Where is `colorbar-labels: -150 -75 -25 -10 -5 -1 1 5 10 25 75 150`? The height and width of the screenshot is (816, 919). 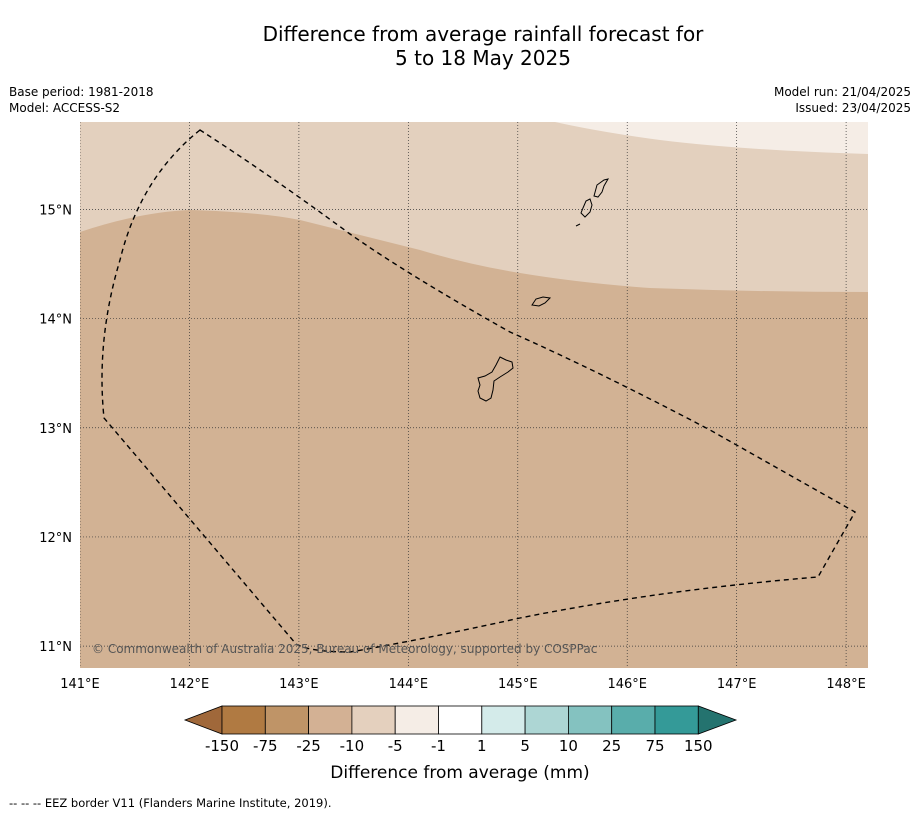 colorbar-labels: -150 -75 -25 -10 -5 -1 1 5 10 25 75 150 is located at coordinates (459, 746).